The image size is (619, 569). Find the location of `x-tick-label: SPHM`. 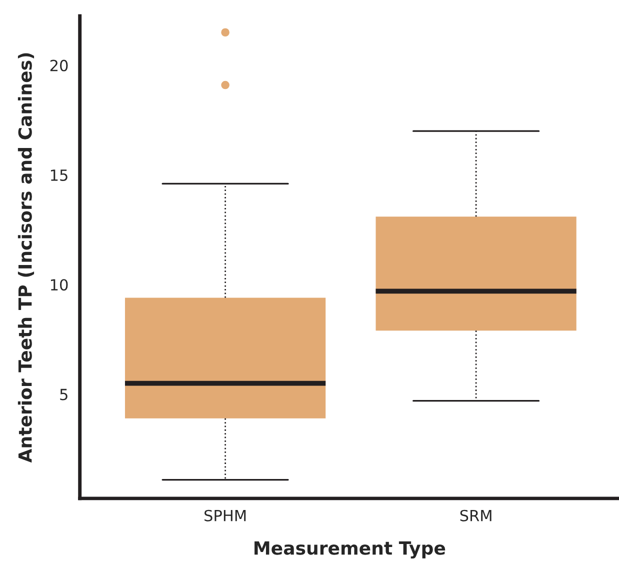

x-tick-label: SPHM is located at coordinates (225, 516).